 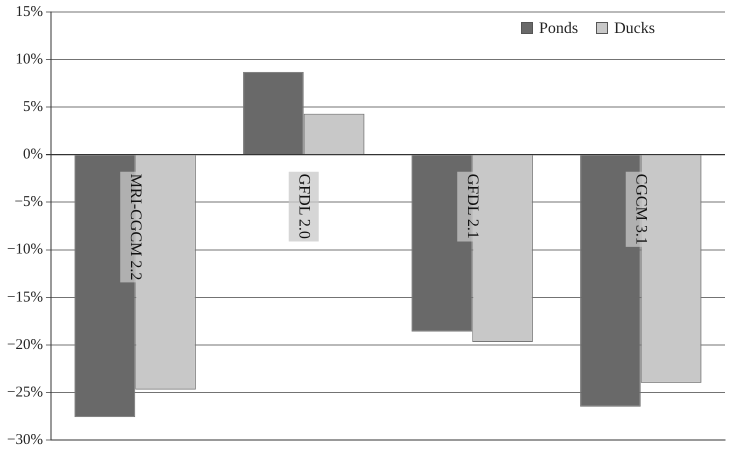 I want to click on y-tick-label: 5%, so click(x=32, y=107).